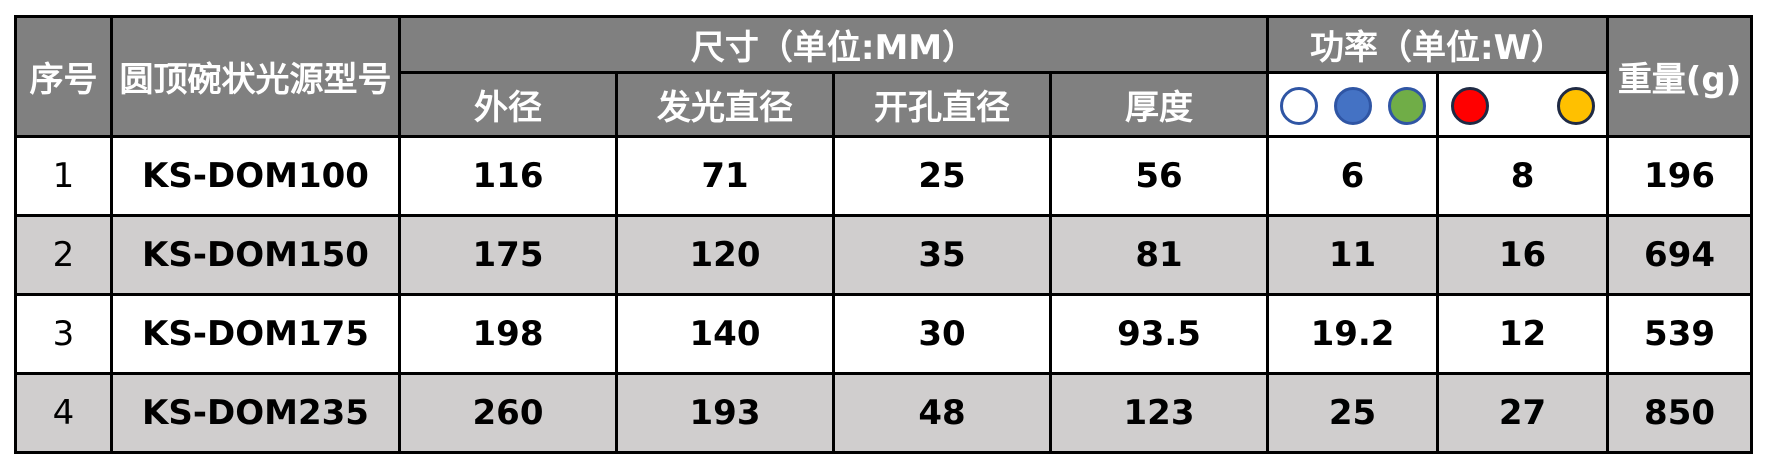  I want to click on cell-index: 2, so click(63, 255).